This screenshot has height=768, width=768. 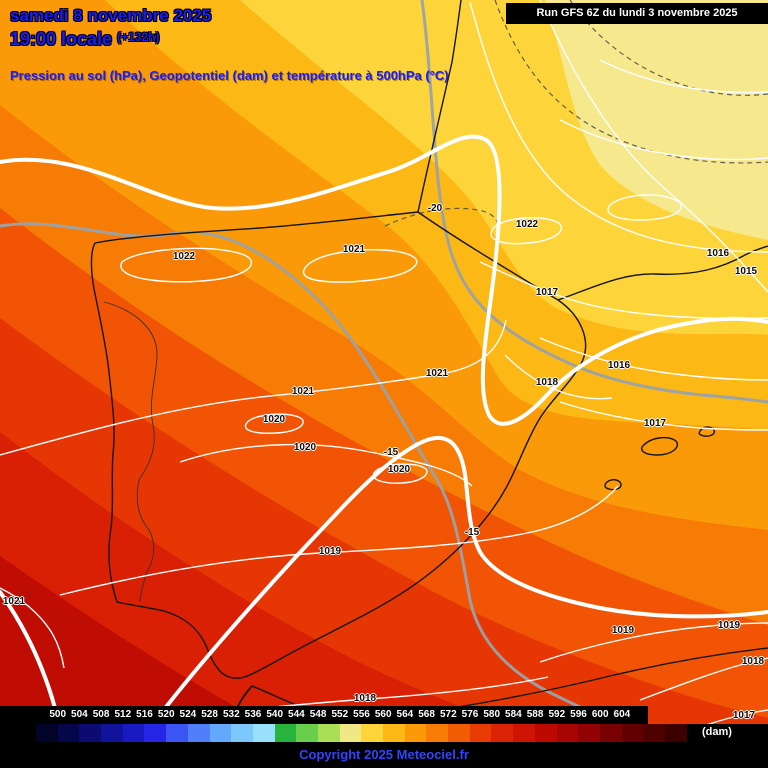 I want to click on scale-tick: 592, so click(x=557, y=714).